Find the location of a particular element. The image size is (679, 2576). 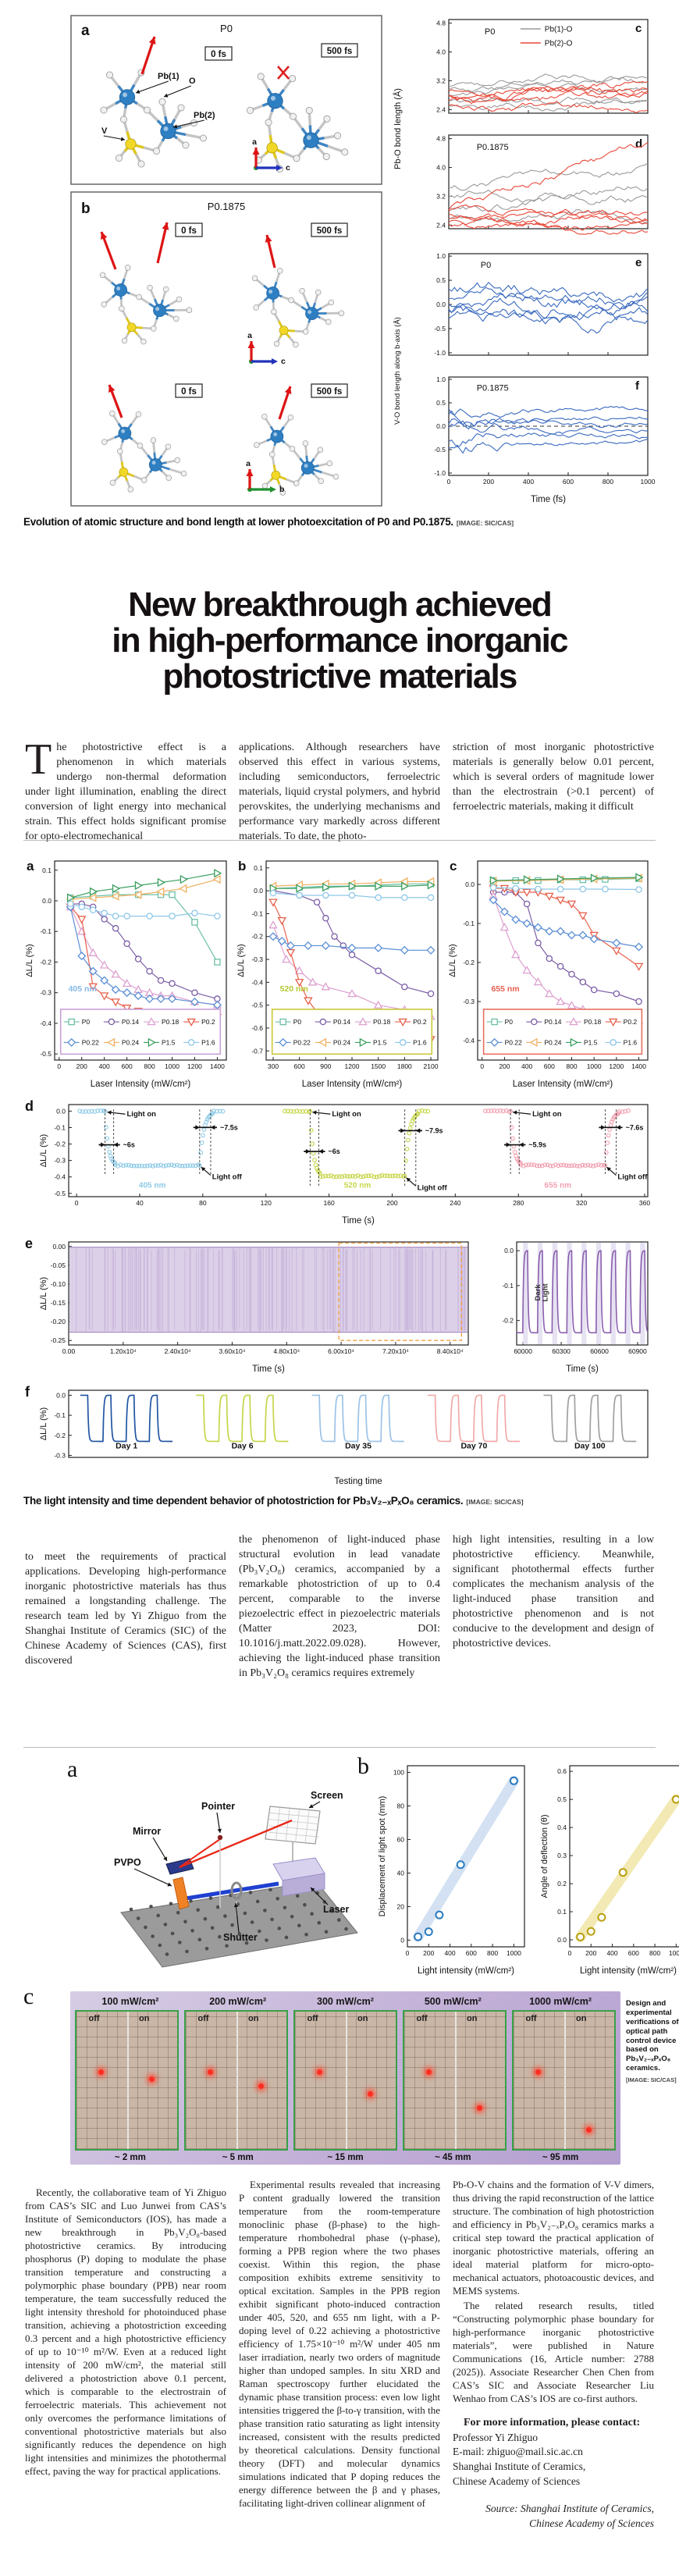

contact-heading: For more information, please contact: is located at coordinates (553, 2423).